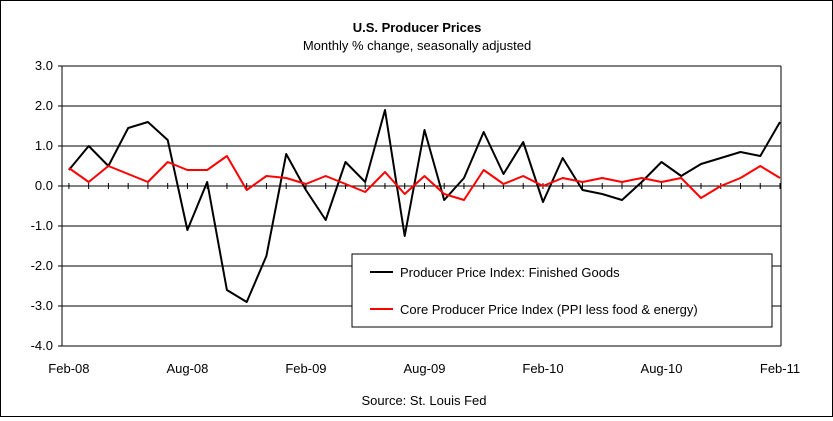 This screenshot has width=833, height=421. I want to click on y-tick-label: 0.0, so click(44, 185).